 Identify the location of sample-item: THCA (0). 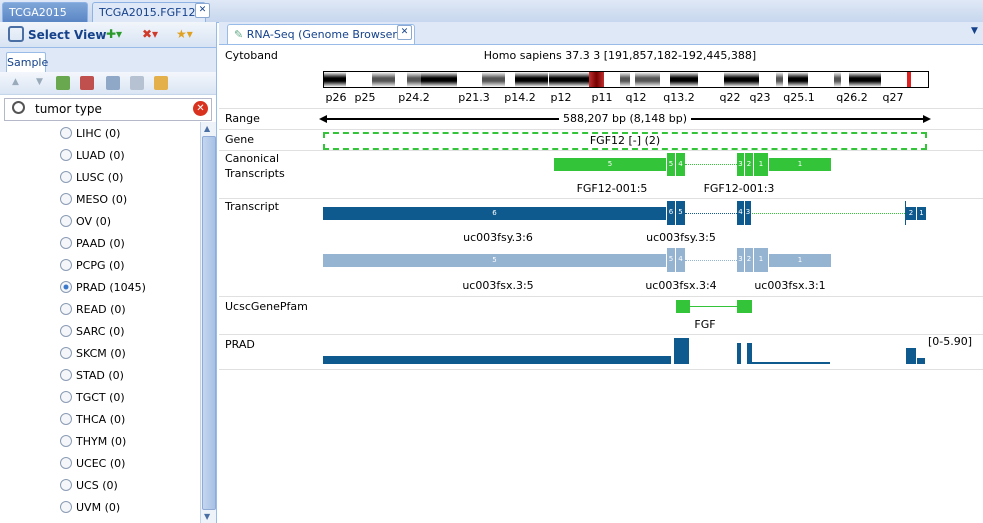
(92, 420).